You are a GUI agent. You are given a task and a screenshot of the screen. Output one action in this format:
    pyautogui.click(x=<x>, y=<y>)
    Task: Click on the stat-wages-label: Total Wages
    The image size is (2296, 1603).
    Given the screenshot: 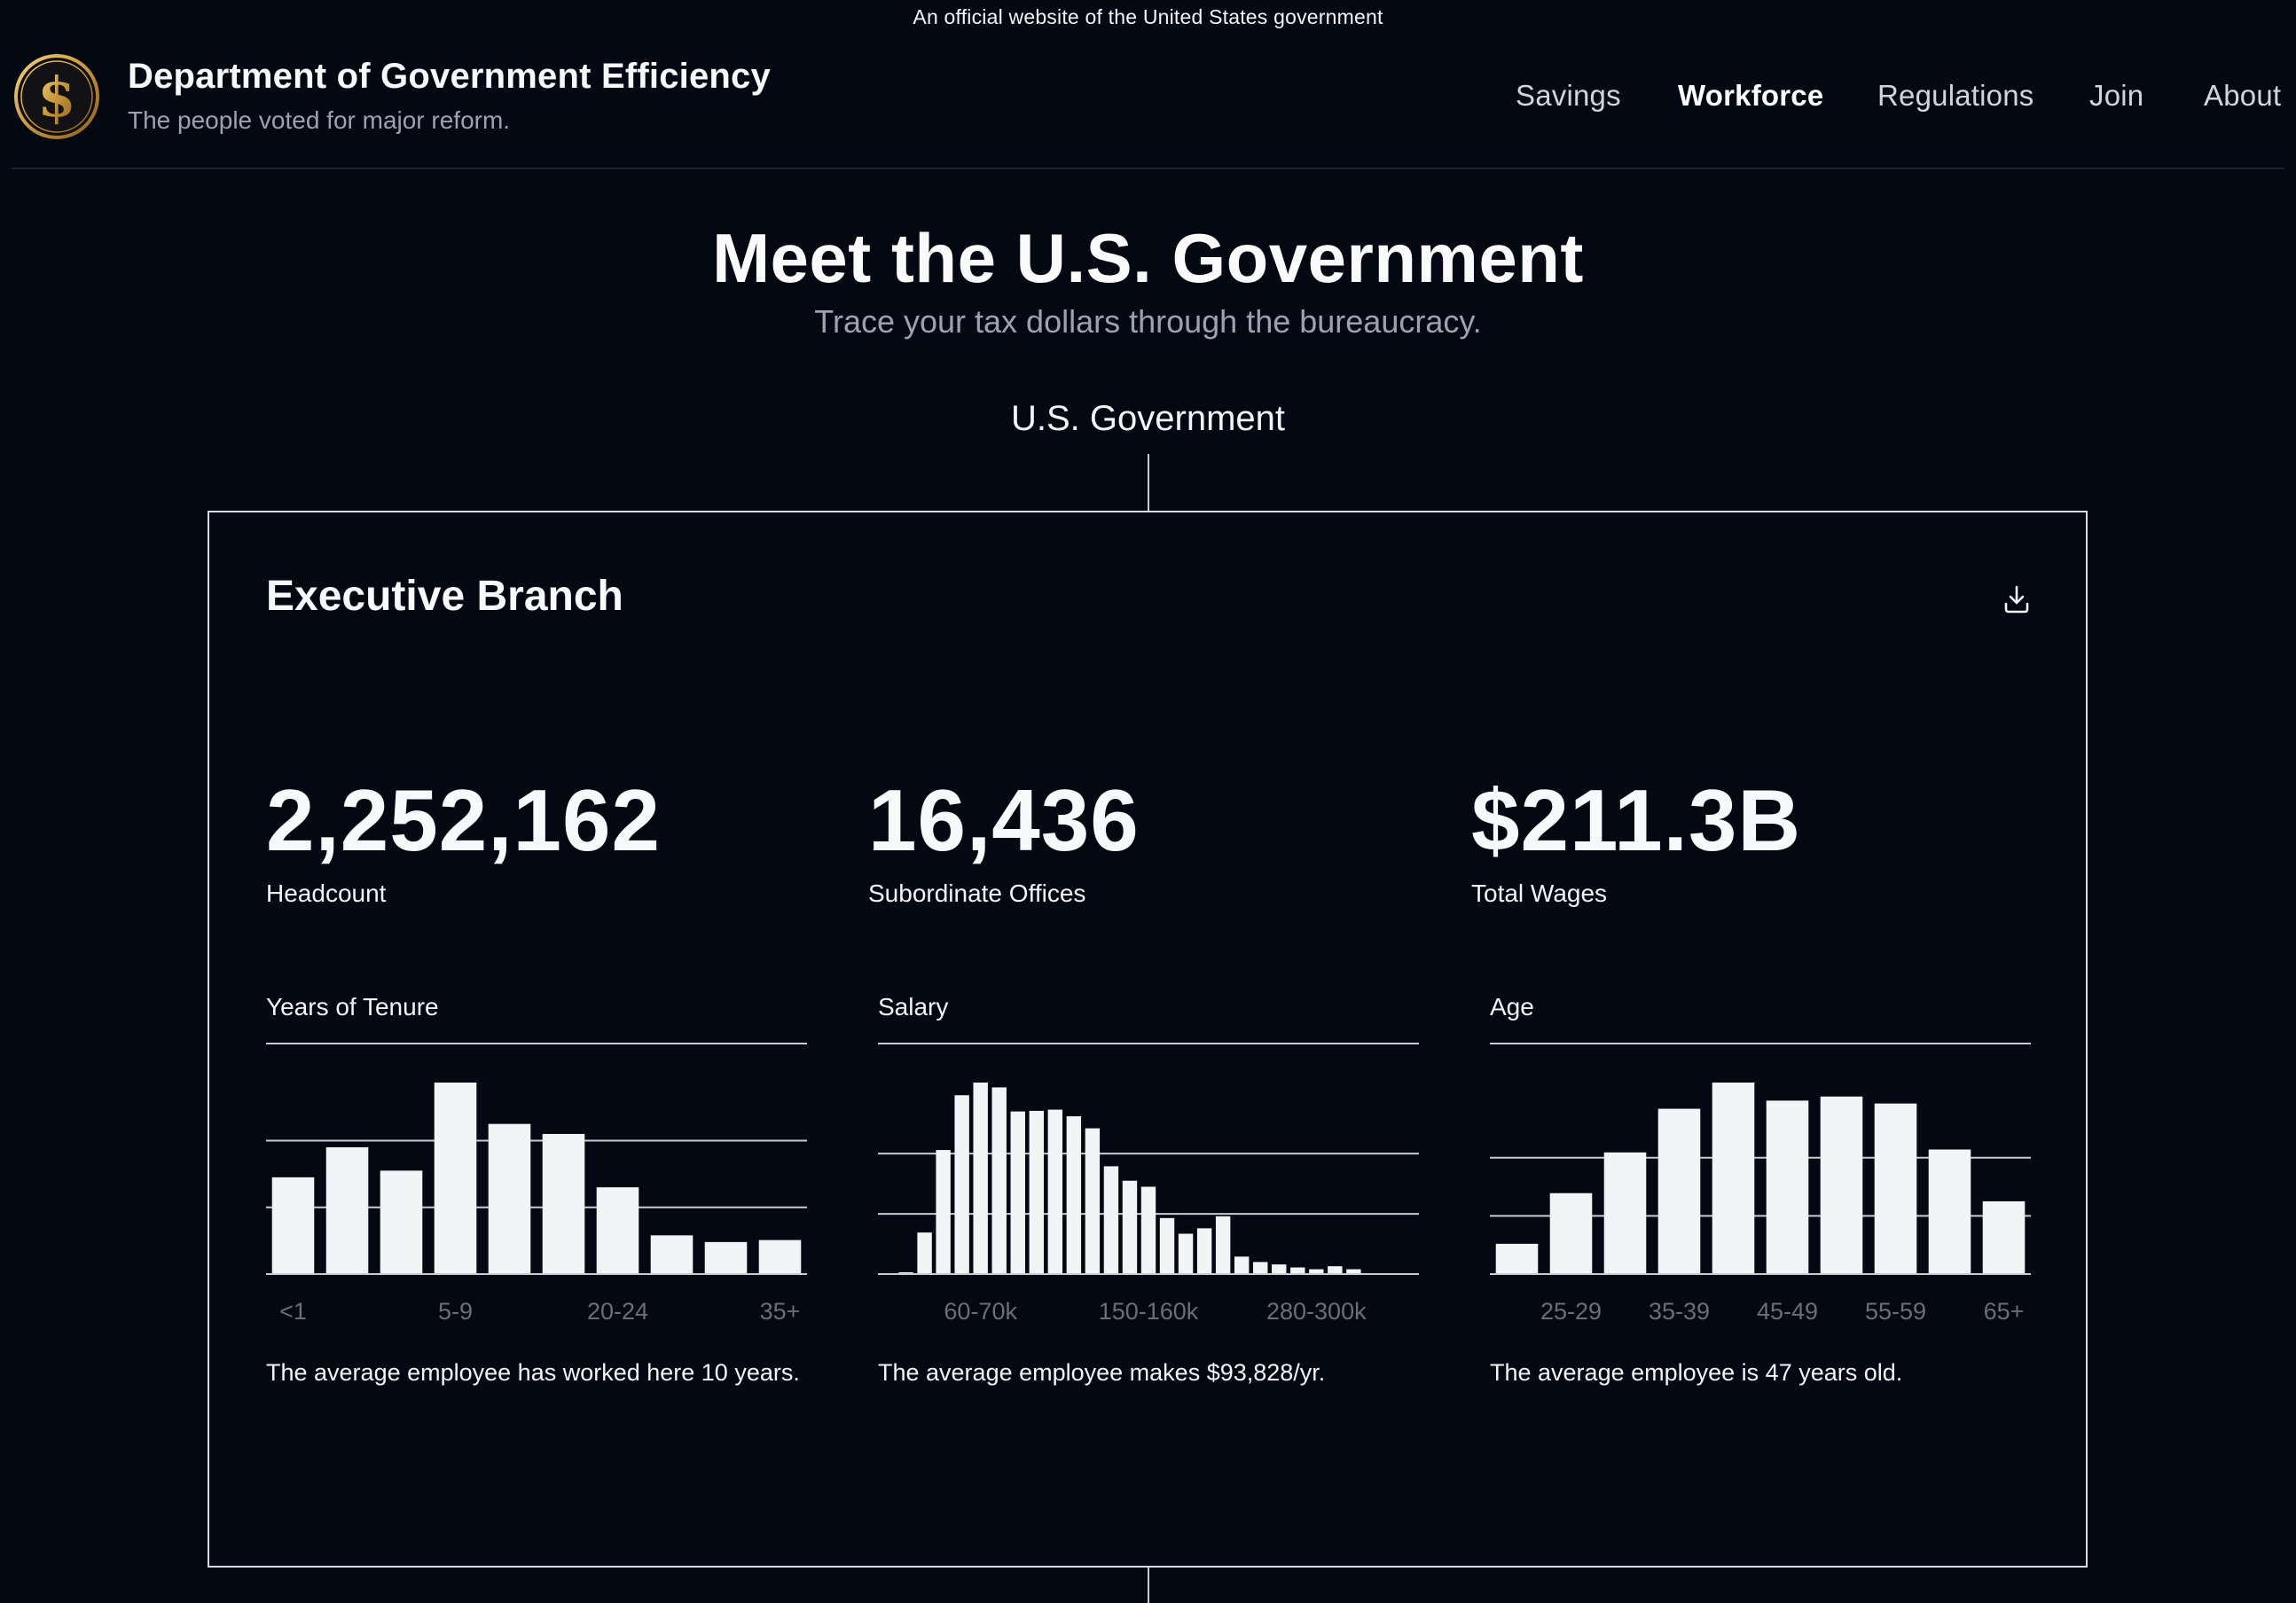 What is the action you would take?
    pyautogui.click(x=1540, y=893)
    